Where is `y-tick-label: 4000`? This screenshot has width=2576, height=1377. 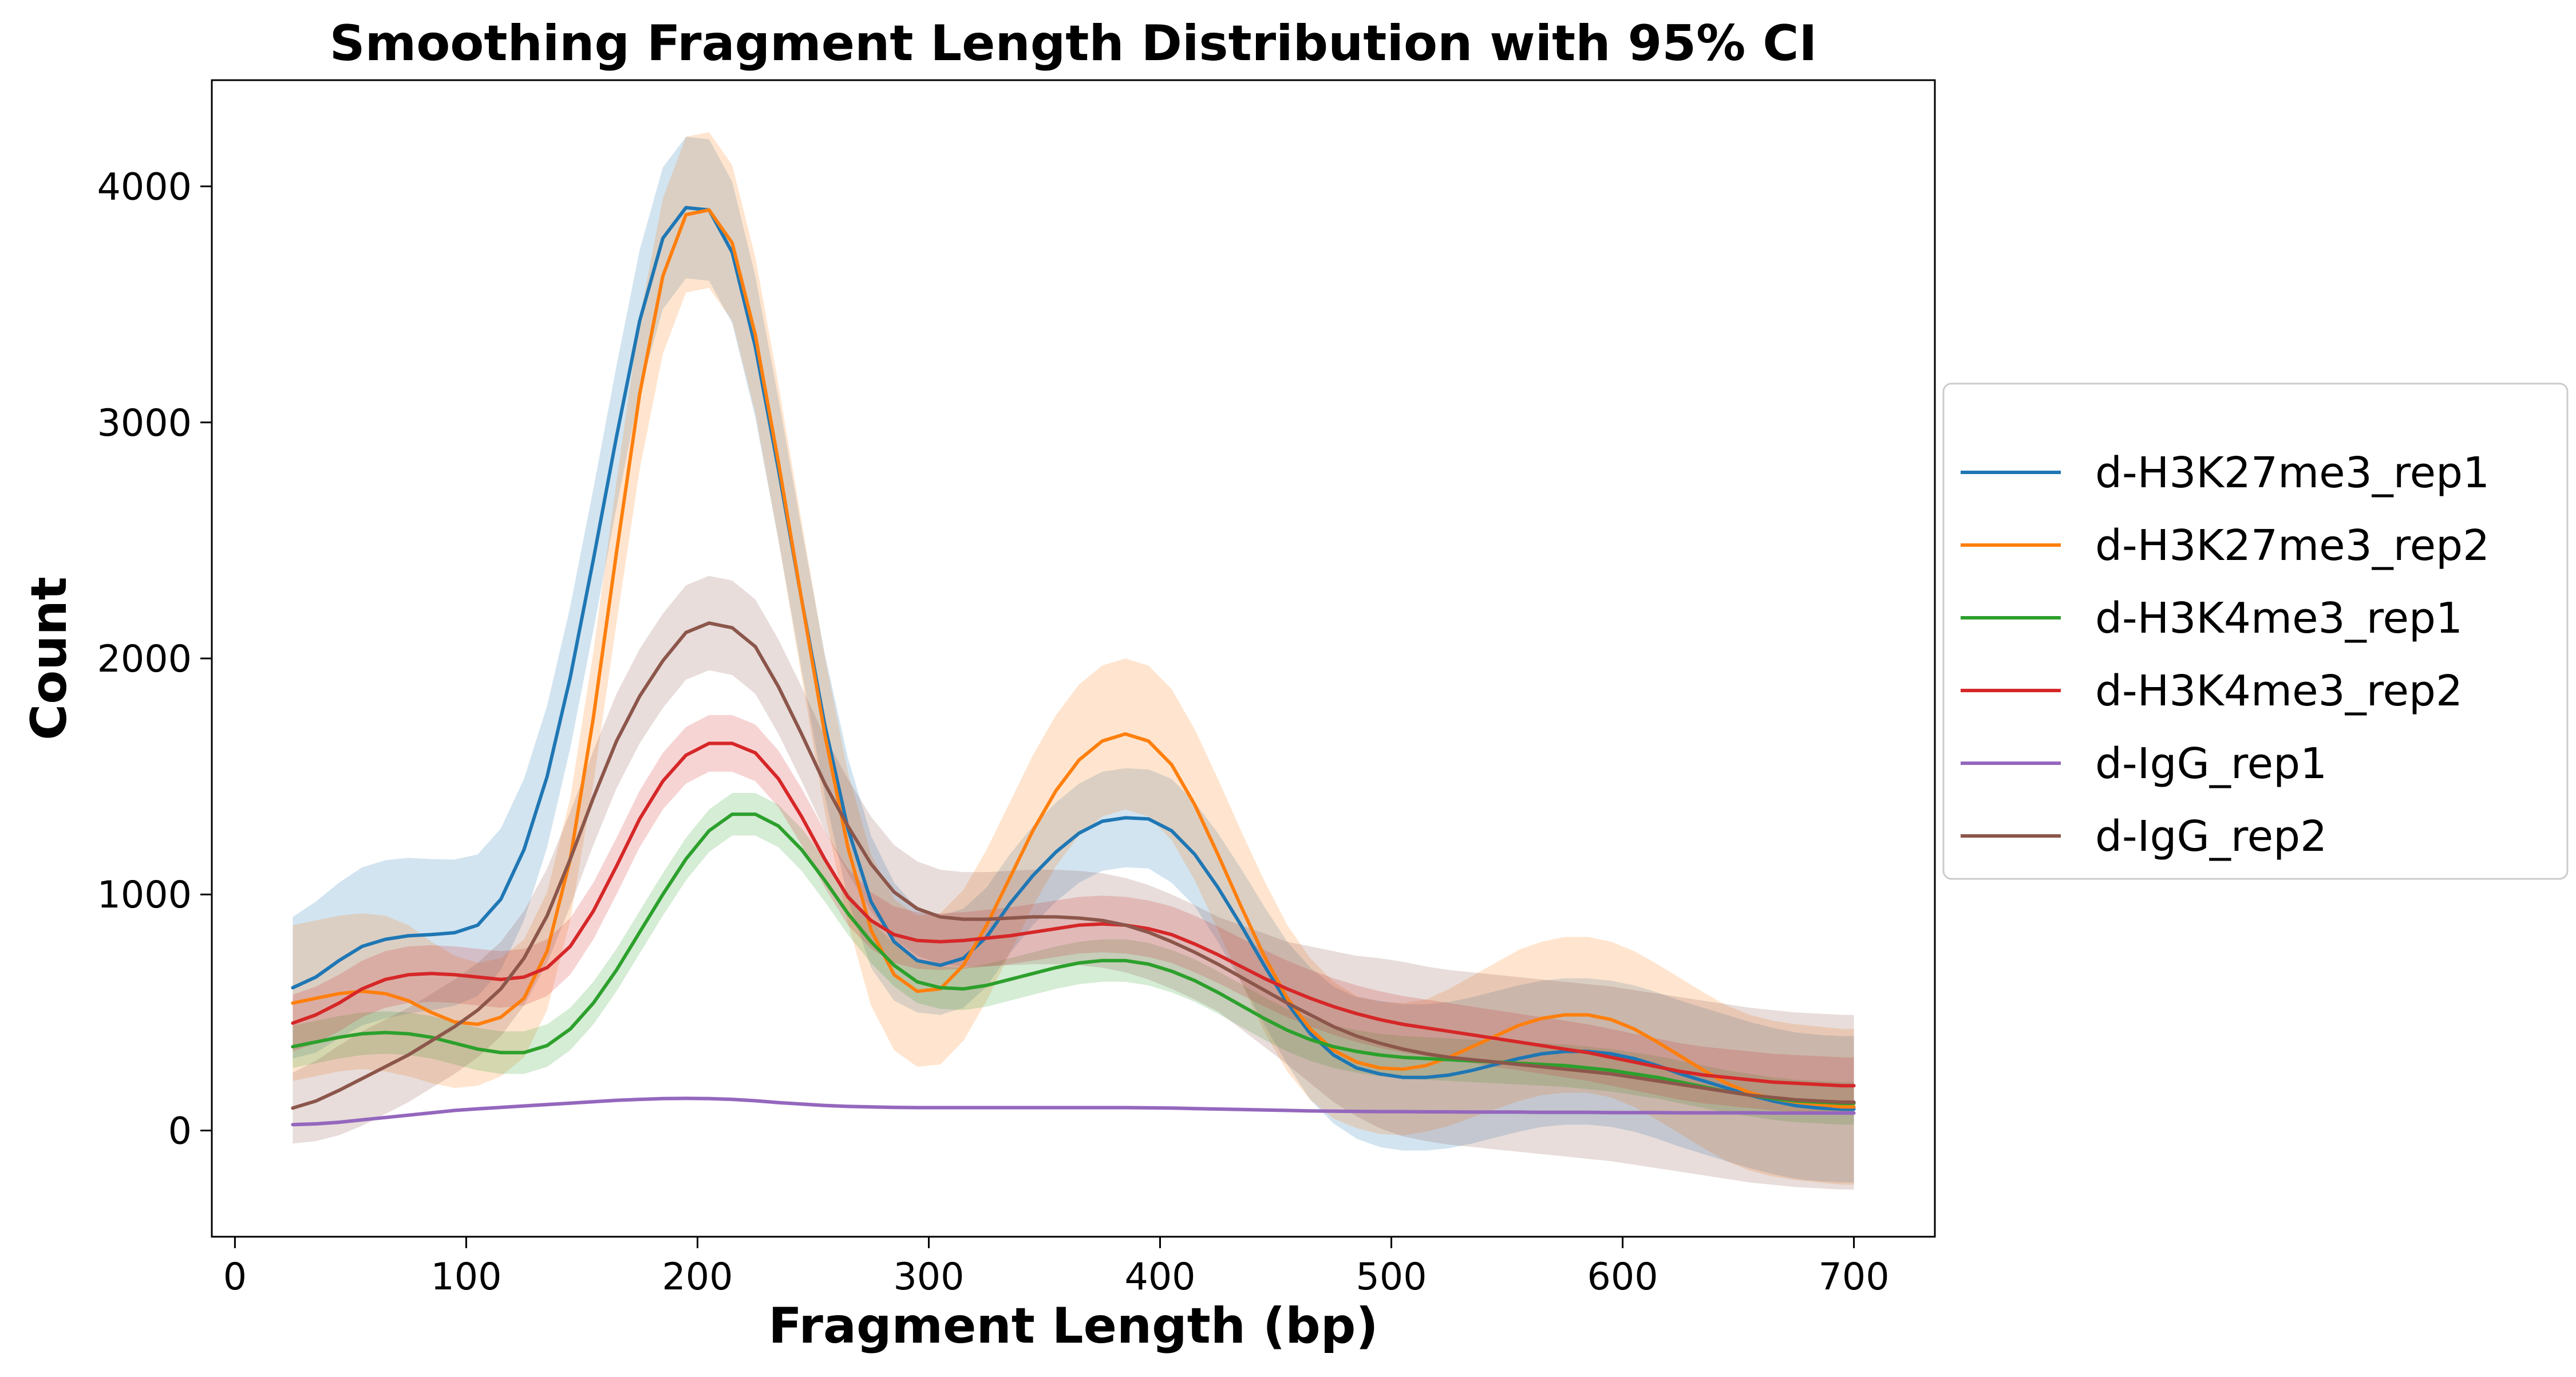
y-tick-label: 4000 is located at coordinates (144, 187).